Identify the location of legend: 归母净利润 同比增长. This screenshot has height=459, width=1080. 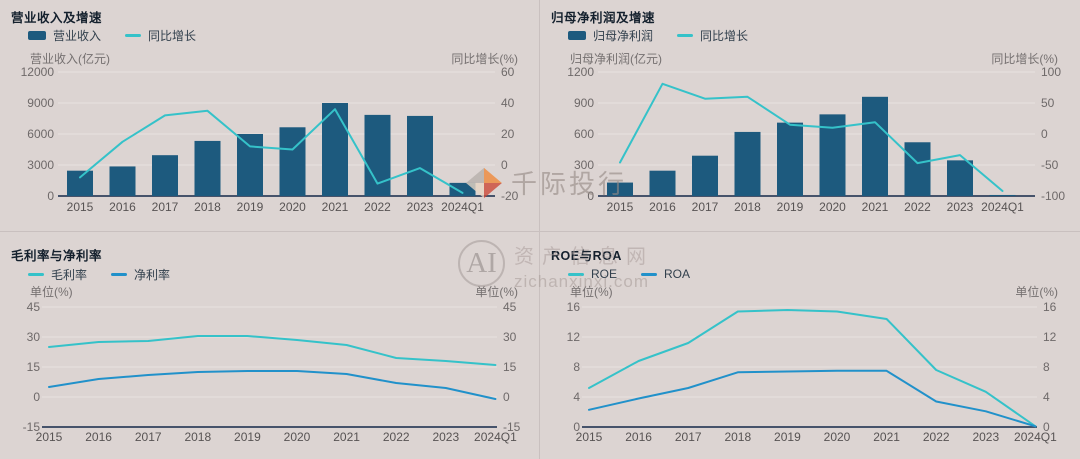
(658, 35).